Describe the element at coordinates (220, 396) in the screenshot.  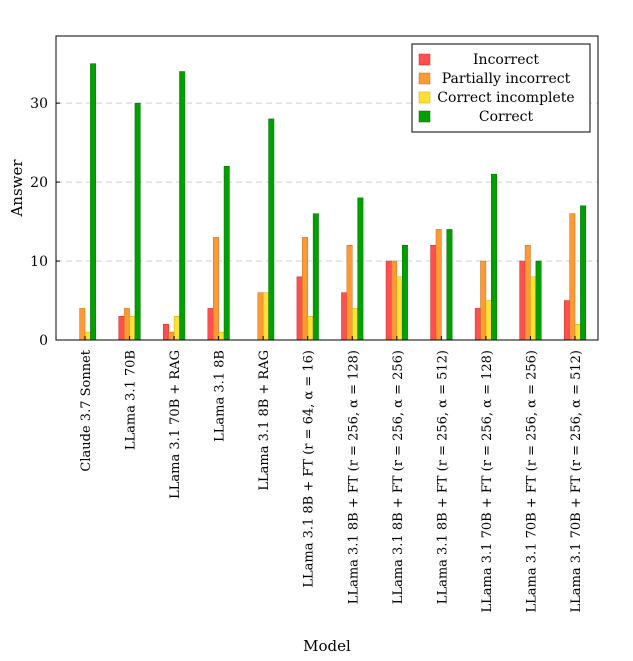
I see `x-tick-label: LLama 3.1 8B` at that location.